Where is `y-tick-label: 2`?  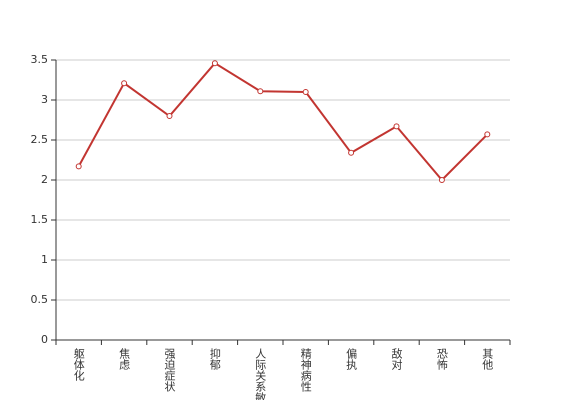 y-tick-label: 2 is located at coordinates (44, 179).